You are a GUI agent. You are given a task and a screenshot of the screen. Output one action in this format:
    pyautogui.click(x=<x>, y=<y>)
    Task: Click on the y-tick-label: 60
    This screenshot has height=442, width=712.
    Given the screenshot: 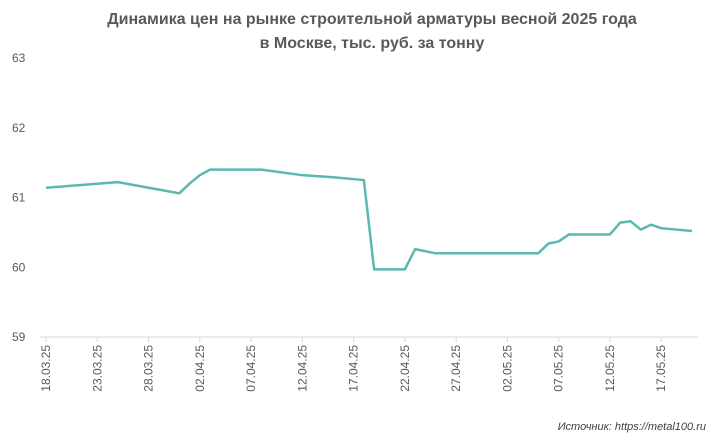 What is the action you would take?
    pyautogui.click(x=19, y=267)
    